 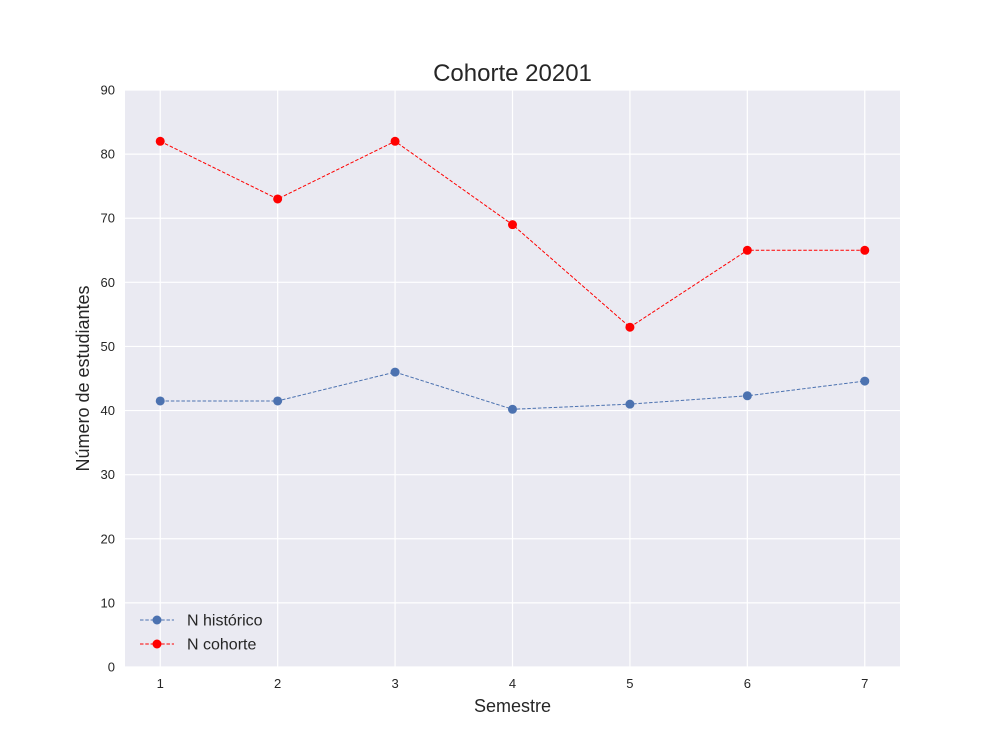 I want to click on y-tick-label: 0, so click(x=111, y=667).